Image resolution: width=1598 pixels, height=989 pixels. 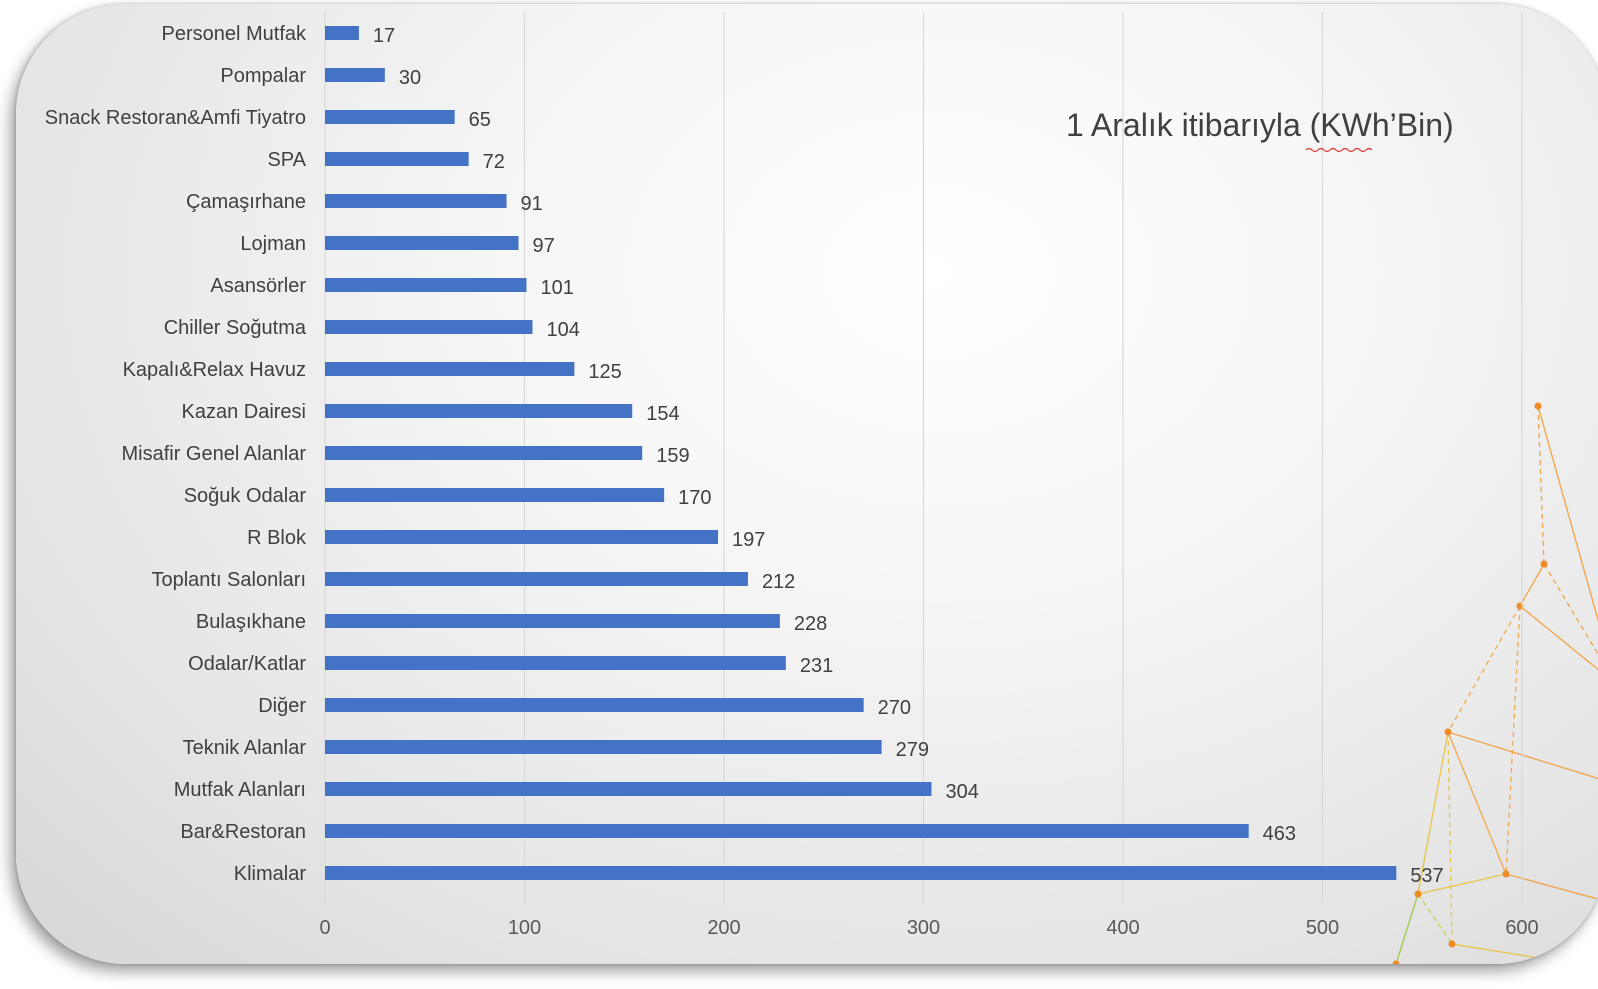 I want to click on category-label-6: Asansörler, so click(x=258, y=286).